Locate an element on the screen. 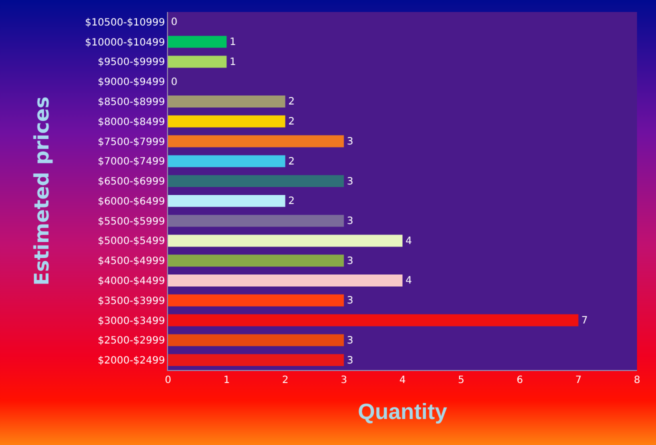 Image resolution: width=656 pixels, height=445 pixels. y-tick-label: $3000-$3499 is located at coordinates (131, 321).